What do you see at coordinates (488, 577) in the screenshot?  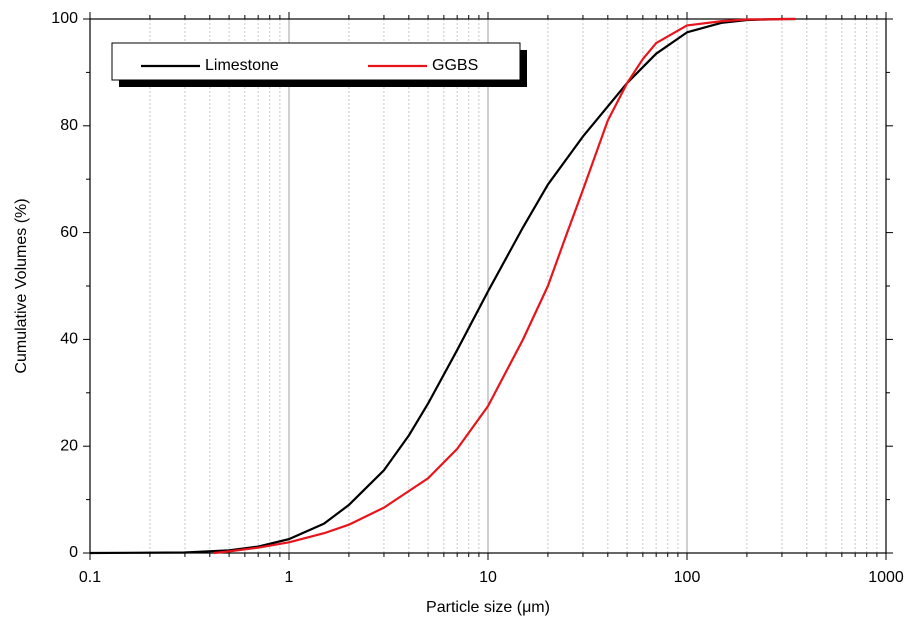 I see `x-tick-label: 10` at bounding box center [488, 577].